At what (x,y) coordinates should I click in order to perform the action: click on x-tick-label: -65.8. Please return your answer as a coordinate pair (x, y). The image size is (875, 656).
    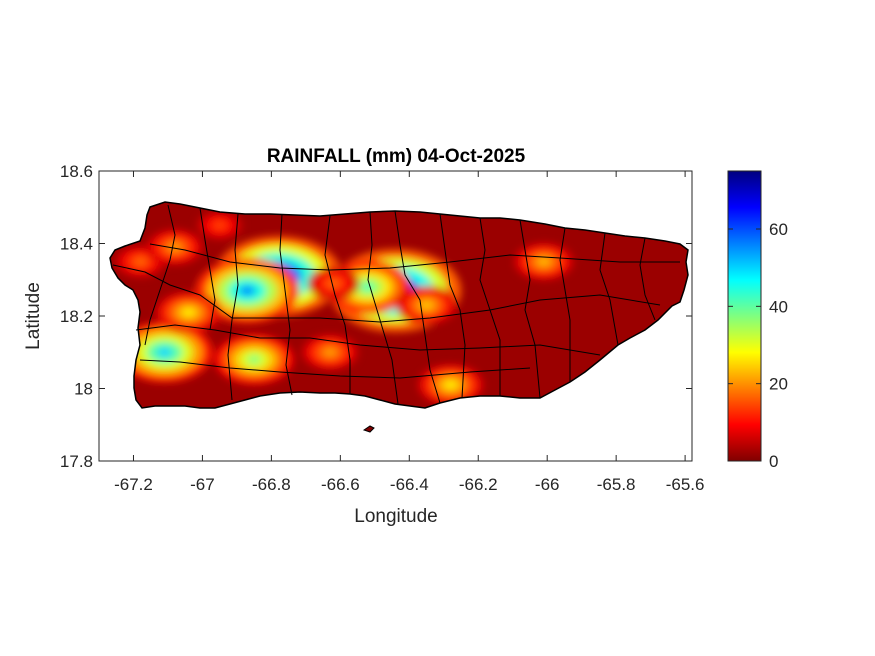
    Looking at the image, I should click on (616, 484).